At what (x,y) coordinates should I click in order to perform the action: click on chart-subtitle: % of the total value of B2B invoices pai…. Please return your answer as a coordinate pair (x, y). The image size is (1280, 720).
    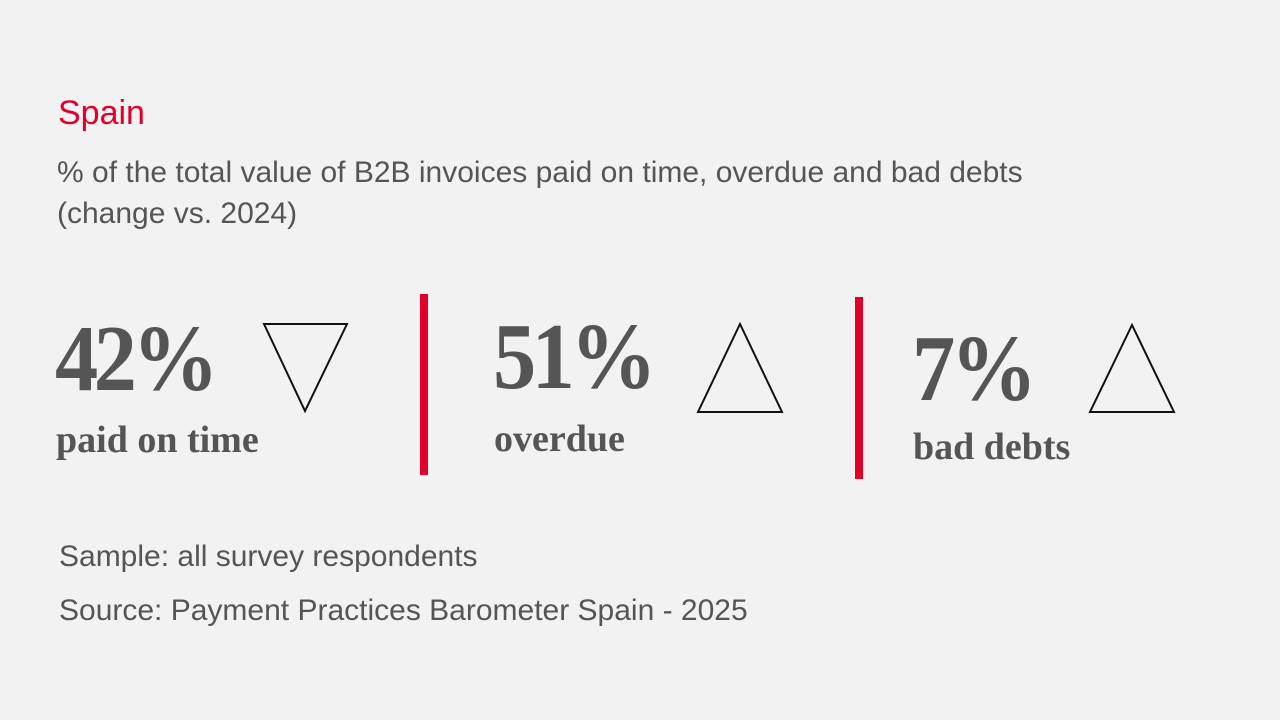
    Looking at the image, I should click on (540, 193).